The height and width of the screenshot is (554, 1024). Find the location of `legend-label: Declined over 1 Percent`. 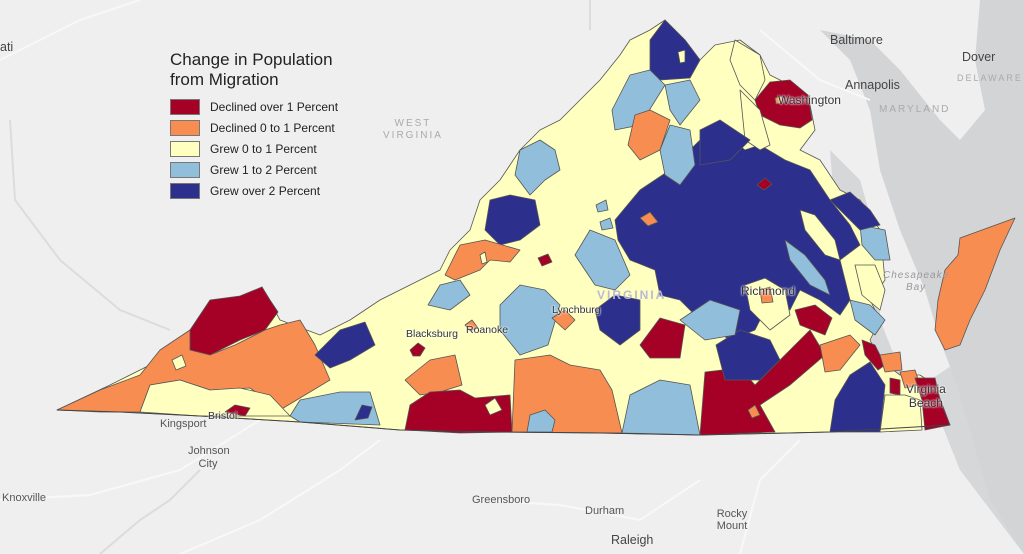

legend-label: Declined over 1 Percent is located at coordinates (274, 106).